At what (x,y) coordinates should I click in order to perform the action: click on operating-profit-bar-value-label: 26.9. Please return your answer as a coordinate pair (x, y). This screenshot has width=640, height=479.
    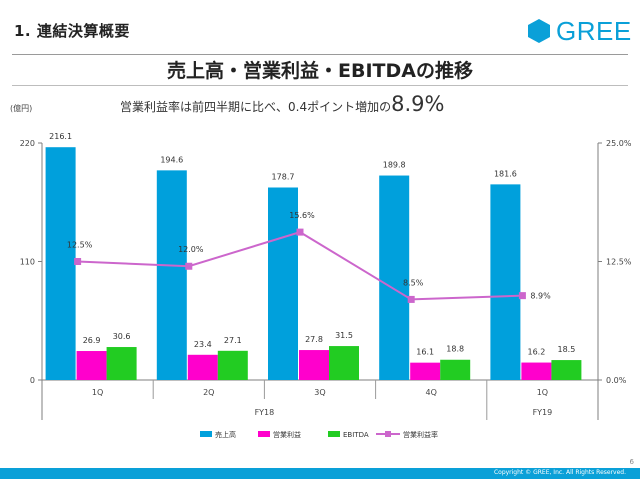
    Looking at the image, I should click on (92, 340).